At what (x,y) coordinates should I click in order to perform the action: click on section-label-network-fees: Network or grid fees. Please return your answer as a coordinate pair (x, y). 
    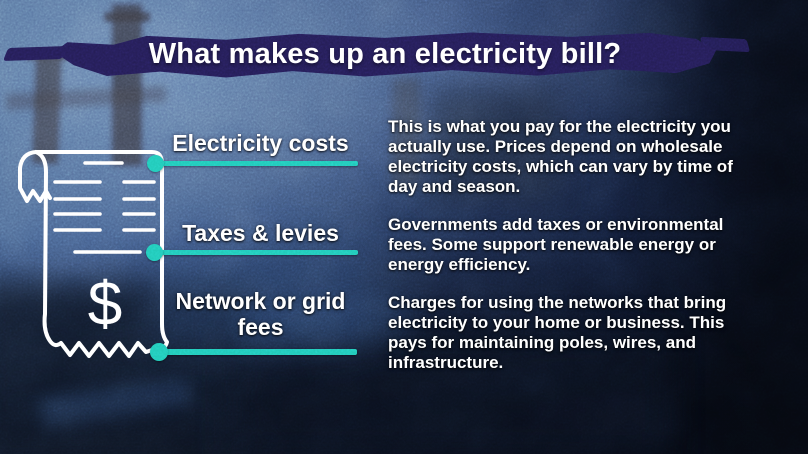
    Looking at the image, I should click on (260, 314).